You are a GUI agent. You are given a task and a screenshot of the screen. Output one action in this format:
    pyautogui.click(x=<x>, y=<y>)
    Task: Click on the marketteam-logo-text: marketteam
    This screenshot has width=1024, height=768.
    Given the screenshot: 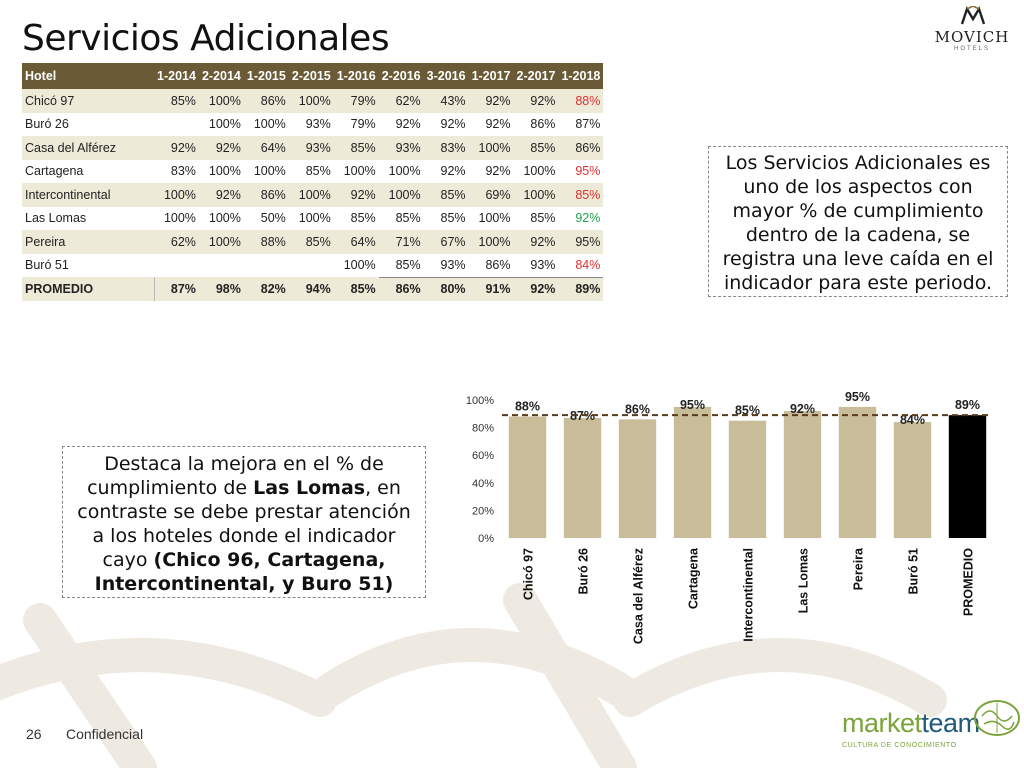 What is the action you would take?
    pyautogui.click(x=911, y=723)
    